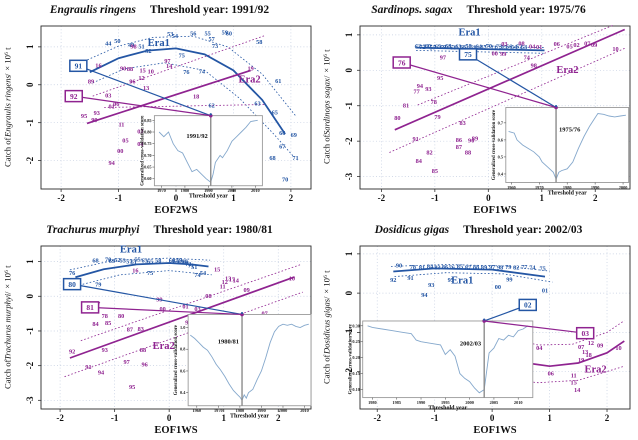 The width and height of the screenshot is (638, 440). What do you see at coordinates (412, 230) in the screenshot?
I see `species-name: Dosidicus gigas` at bounding box center [412, 230].